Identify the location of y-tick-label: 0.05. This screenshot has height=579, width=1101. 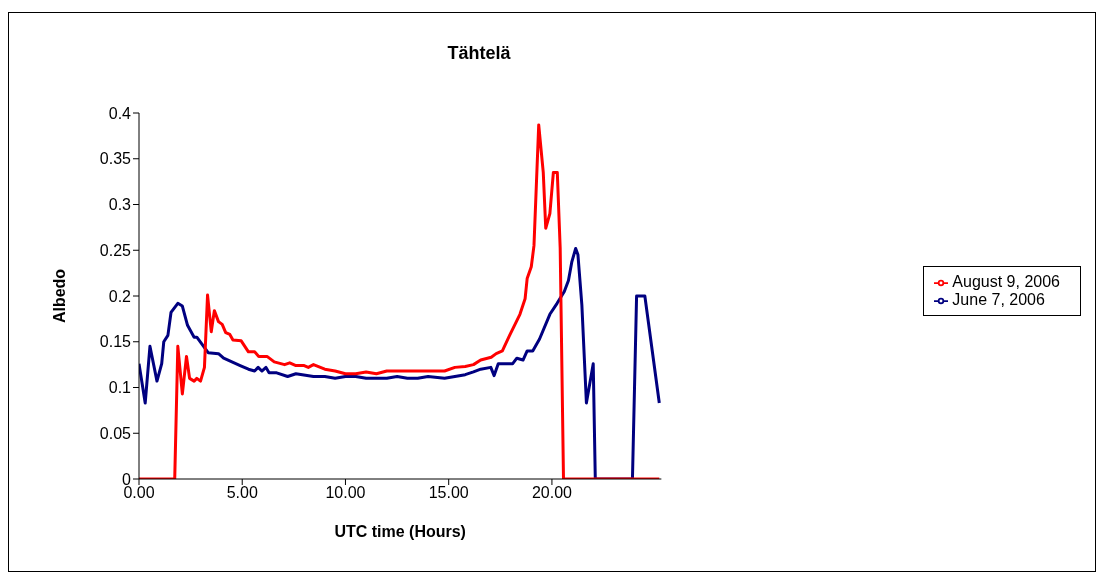
(115, 433).